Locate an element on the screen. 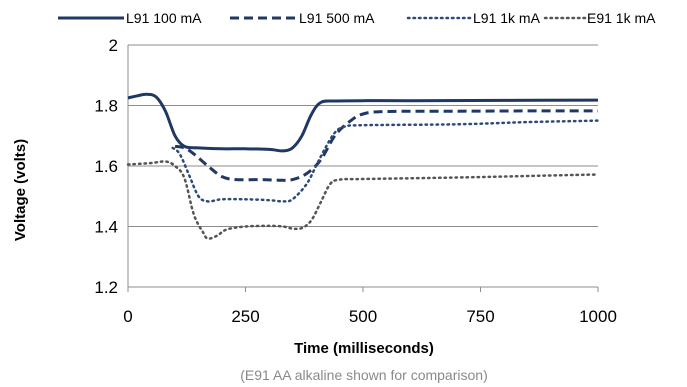 Image resolution: width=687 pixels, height=387 pixels. legend-label-3: E91 1k mA is located at coordinates (621, 18).